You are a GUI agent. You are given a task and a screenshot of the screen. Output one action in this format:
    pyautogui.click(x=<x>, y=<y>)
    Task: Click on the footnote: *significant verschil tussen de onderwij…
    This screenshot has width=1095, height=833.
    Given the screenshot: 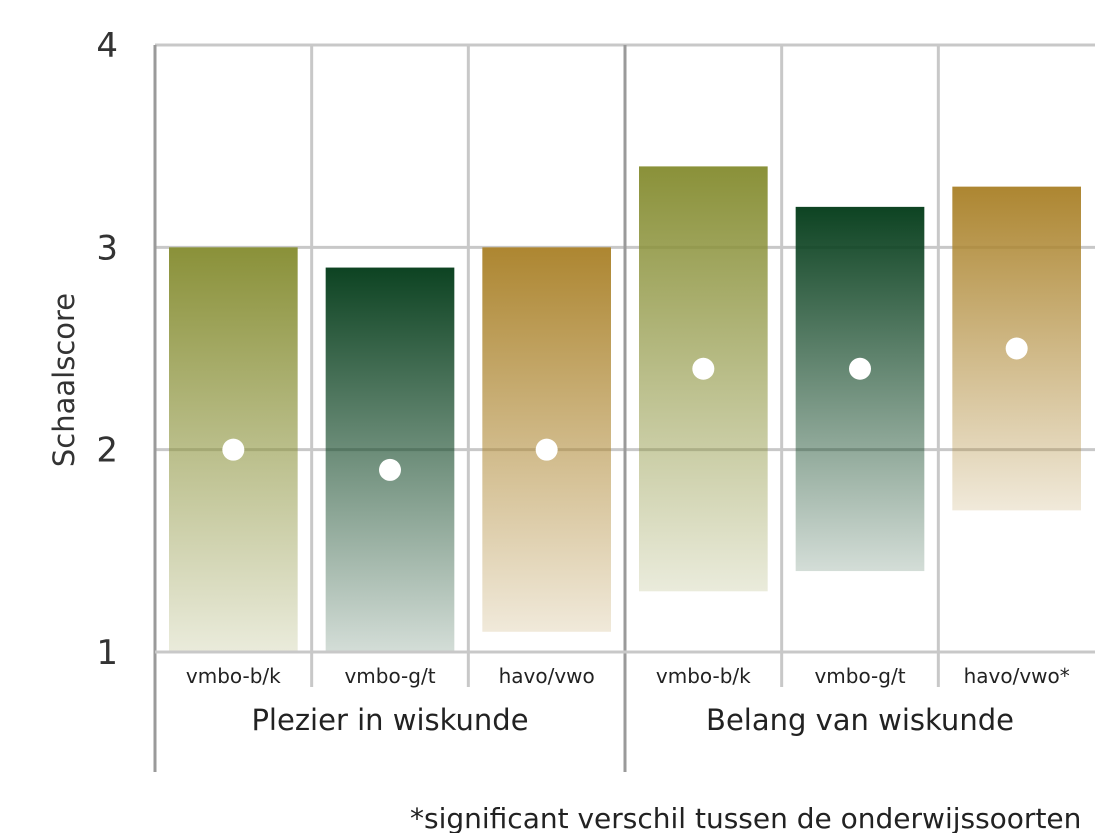 What is the action you would take?
    pyautogui.click(x=745, y=817)
    